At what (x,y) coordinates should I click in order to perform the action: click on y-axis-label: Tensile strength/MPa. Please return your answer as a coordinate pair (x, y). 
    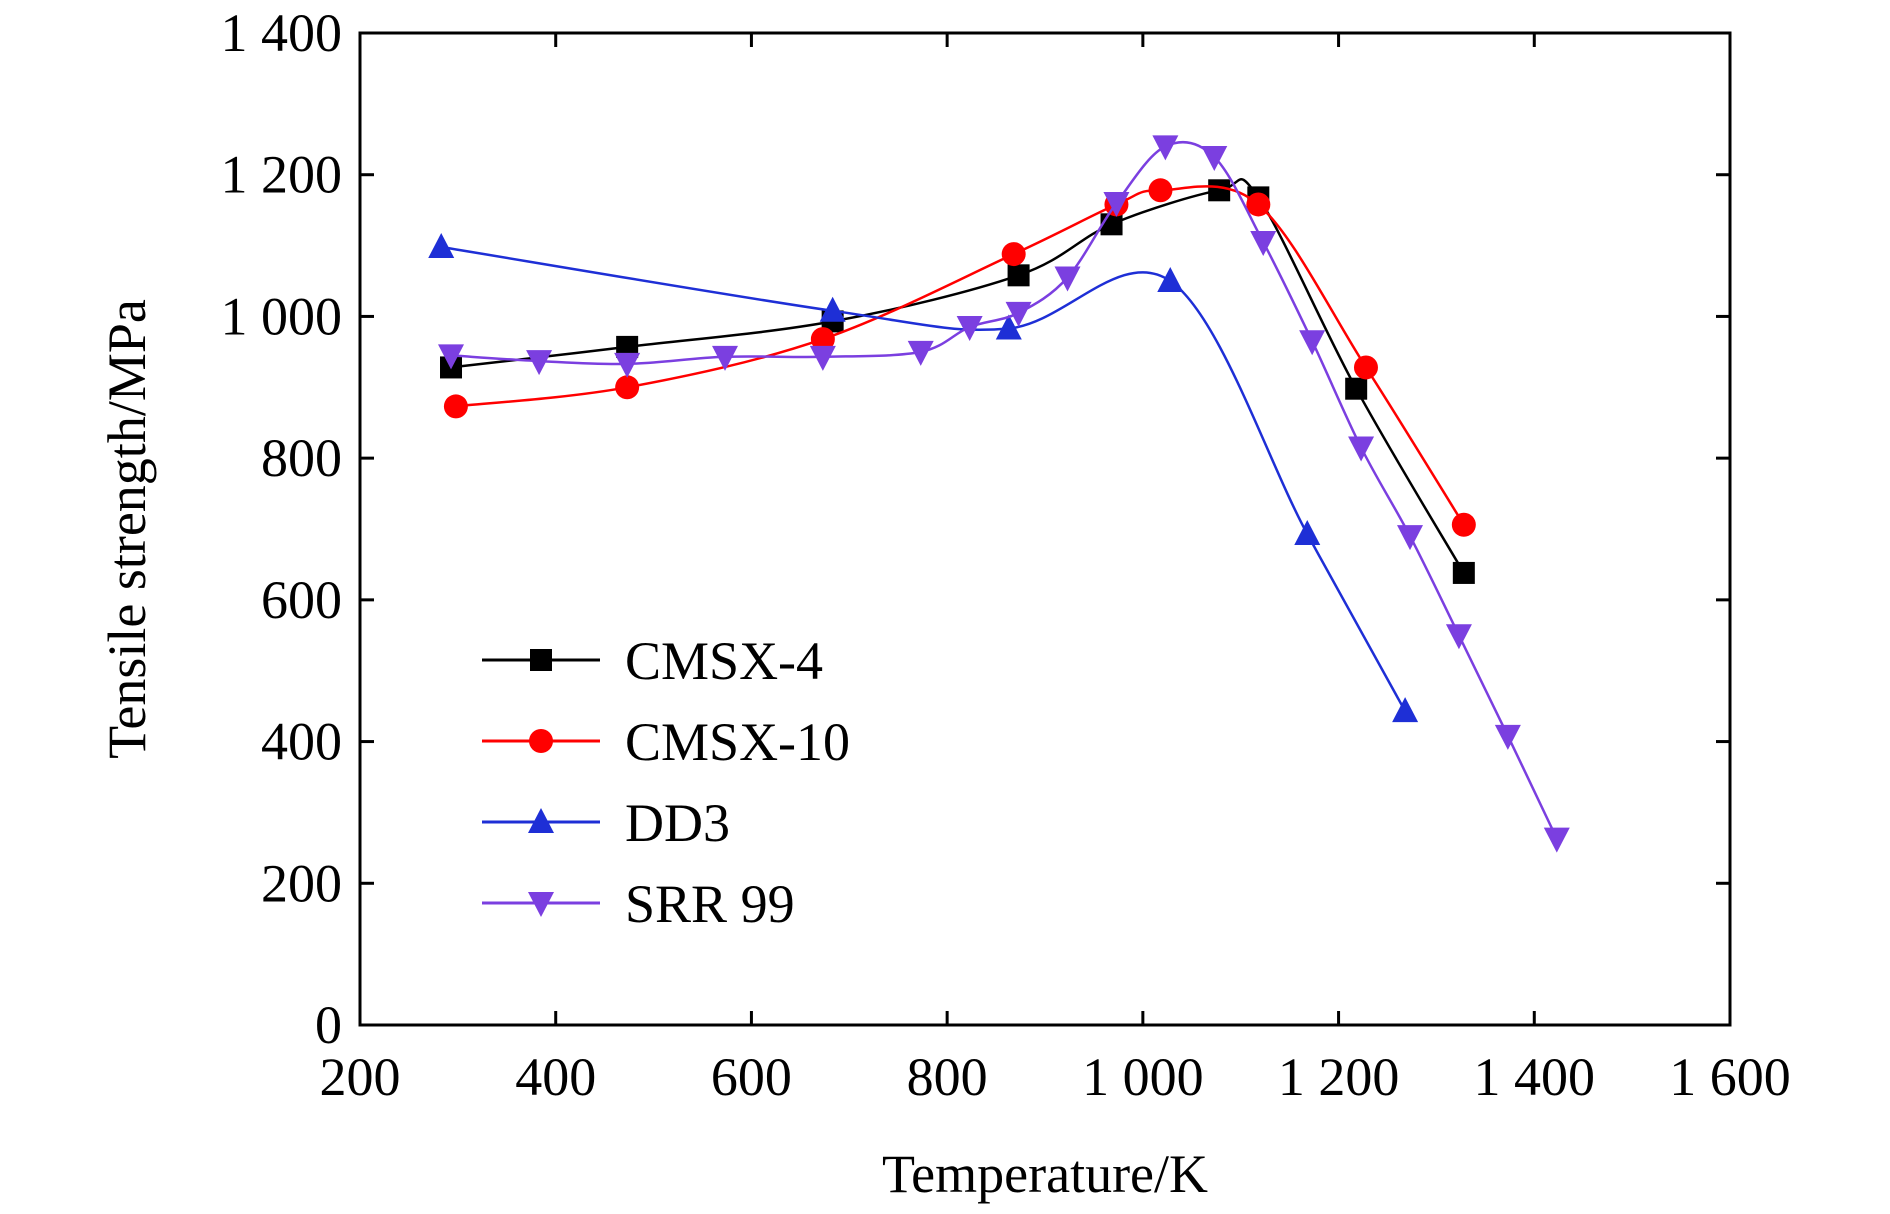
    Looking at the image, I should click on (127, 529).